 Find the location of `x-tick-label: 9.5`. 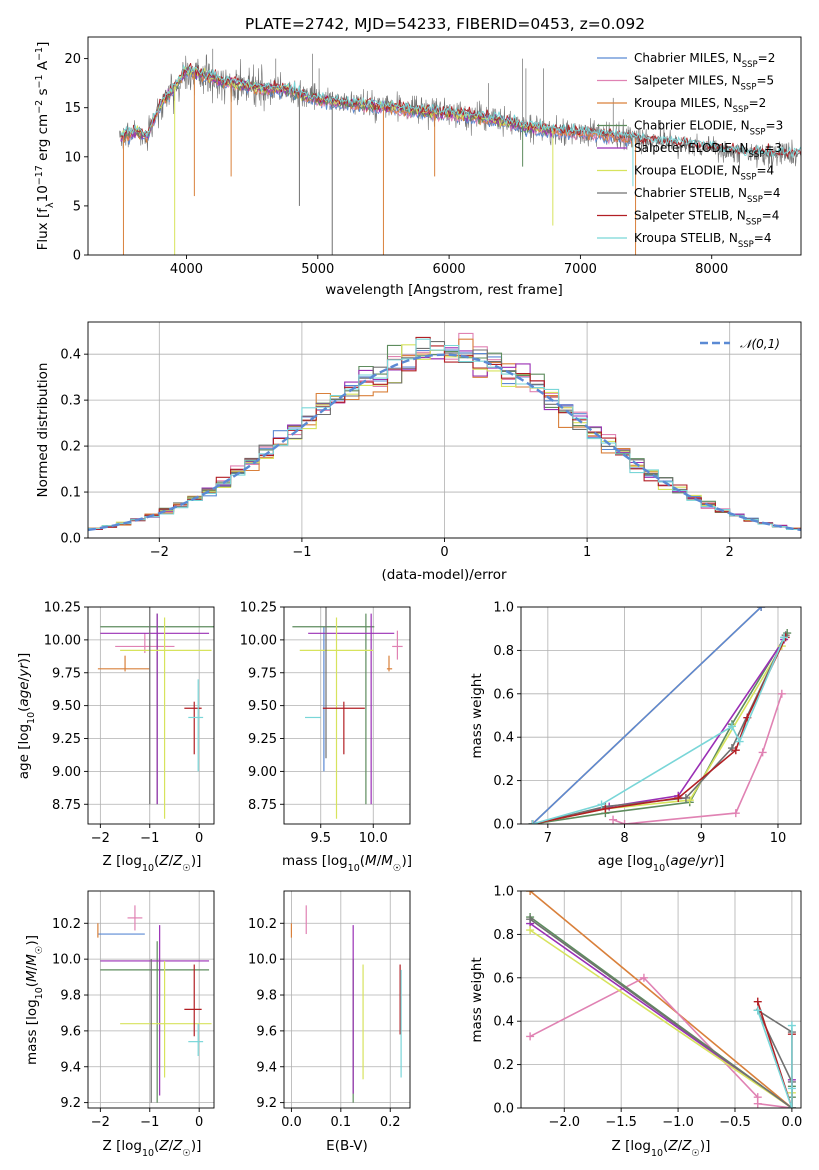

x-tick-label: 9.5 is located at coordinates (320, 838).